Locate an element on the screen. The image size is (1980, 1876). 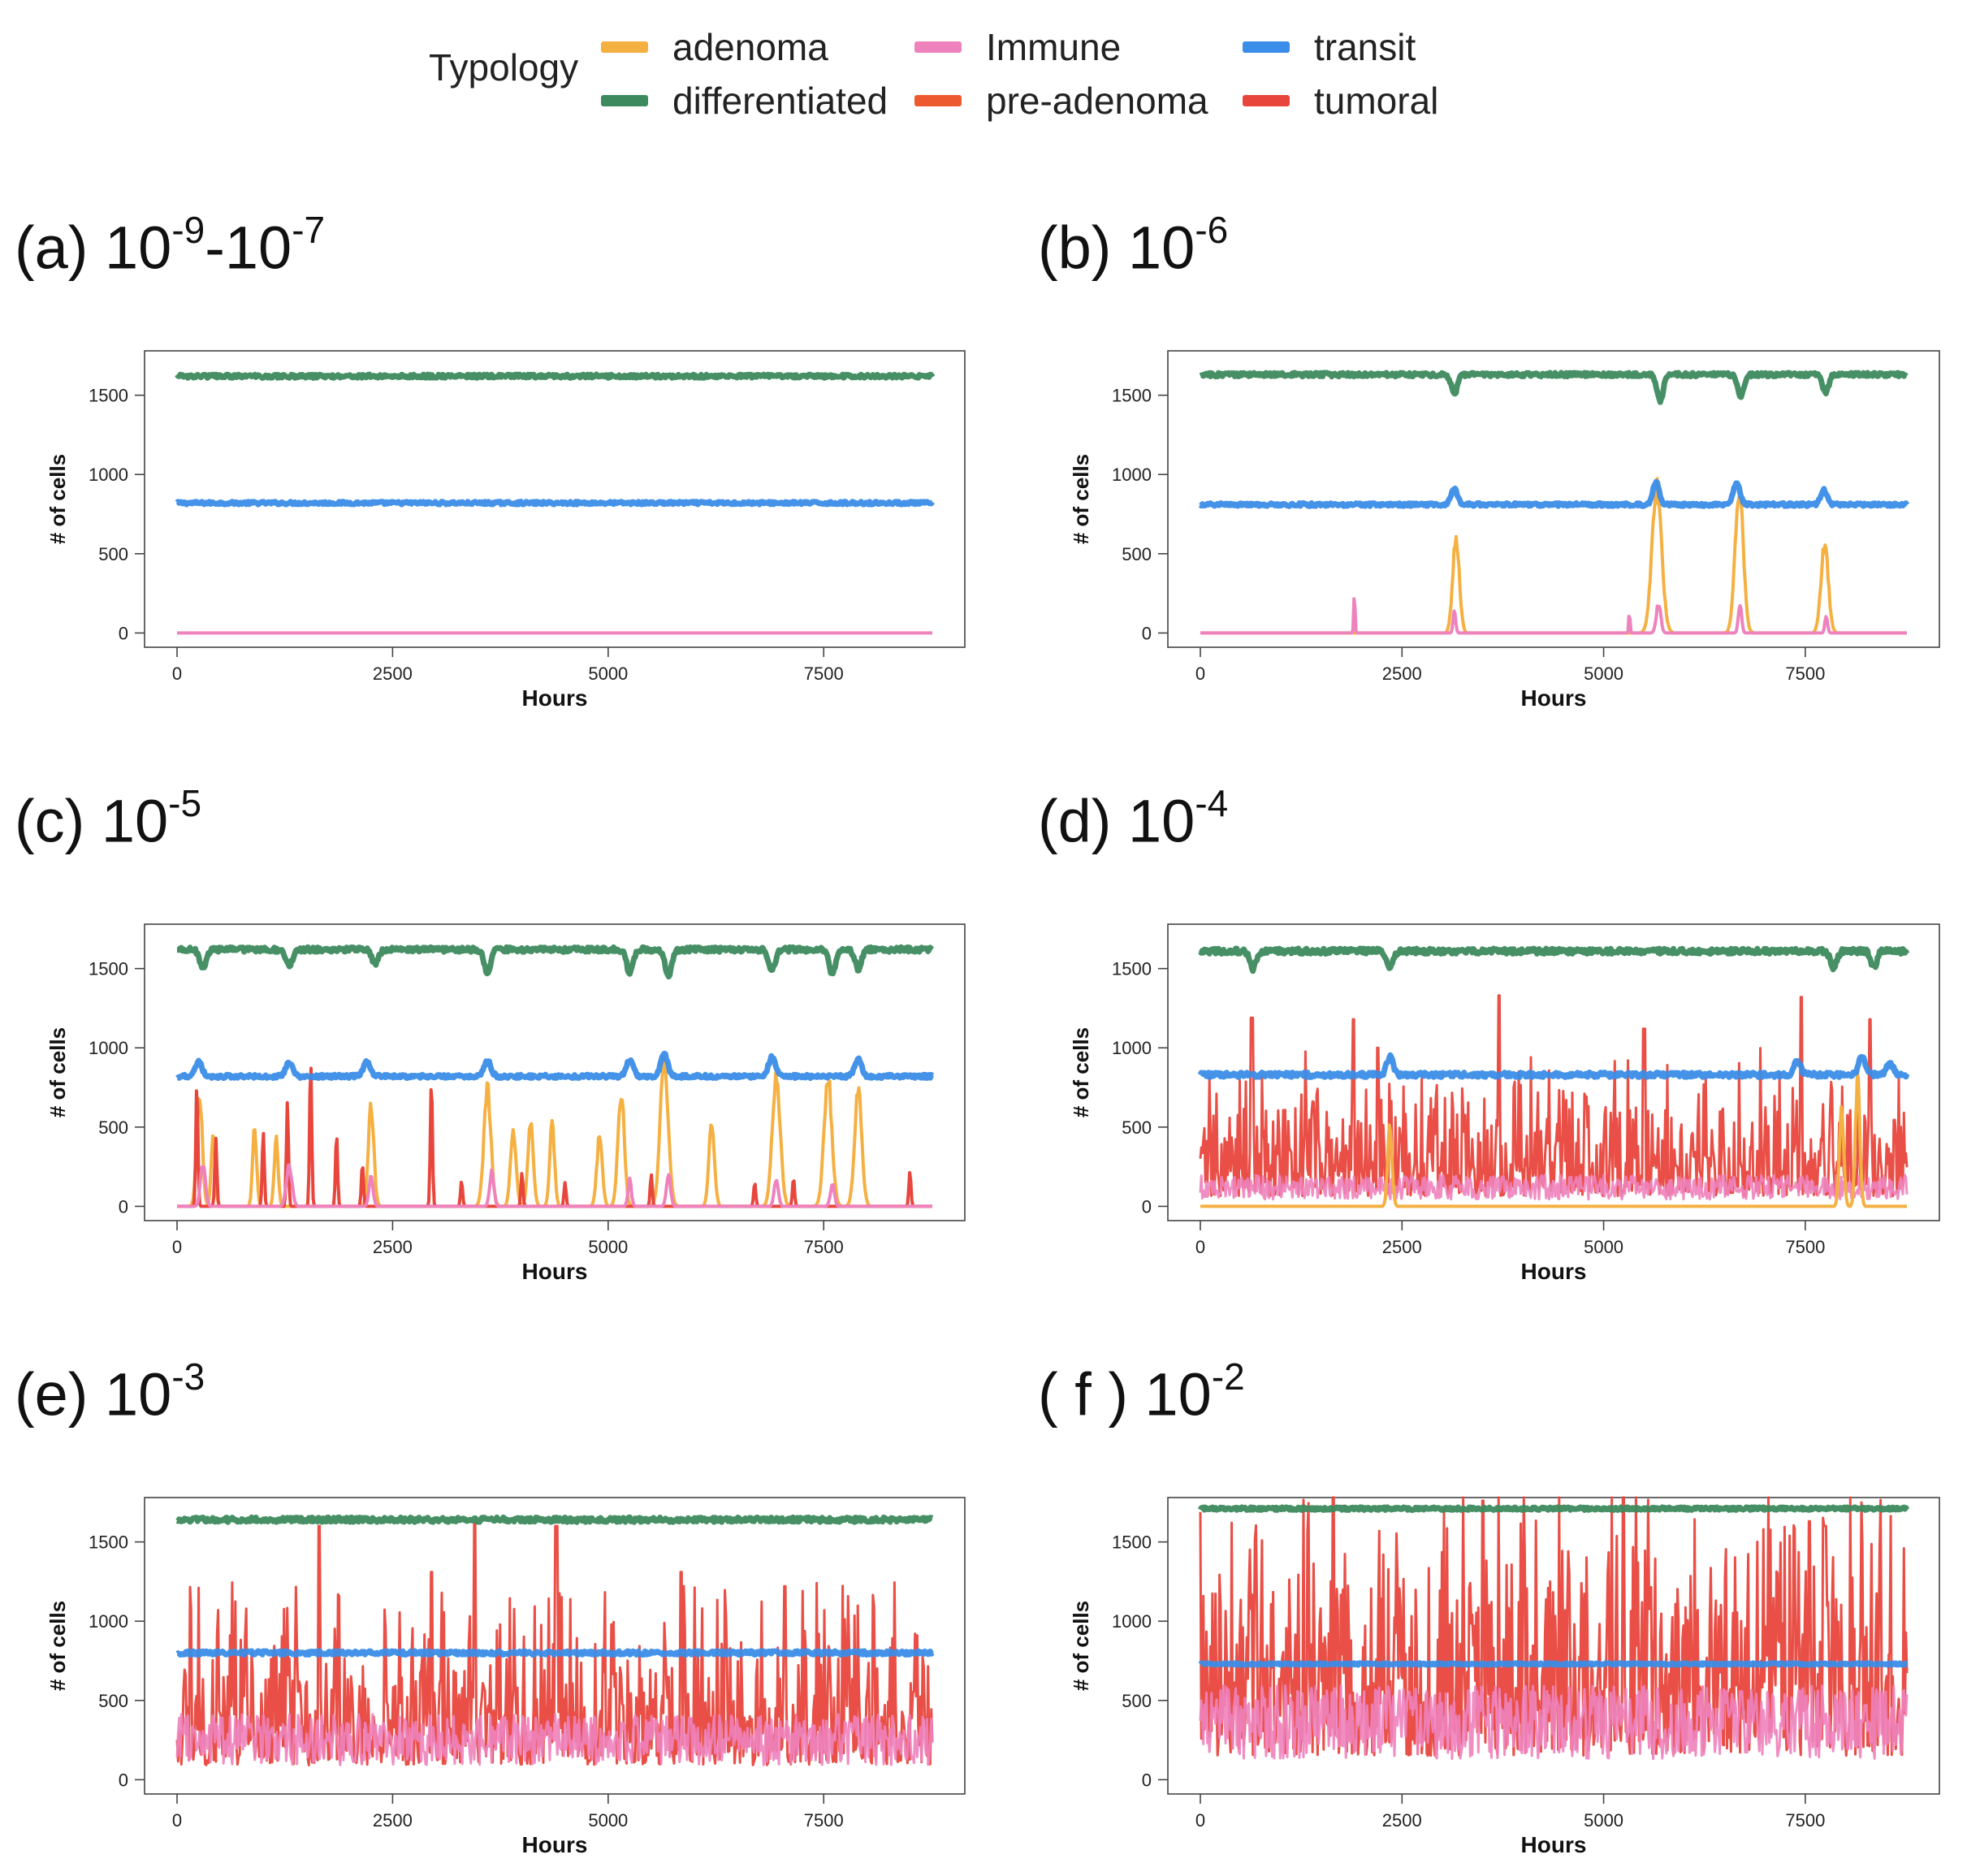
panel-title-a: (a) 10-9-10-7 is located at coordinates (170, 246).